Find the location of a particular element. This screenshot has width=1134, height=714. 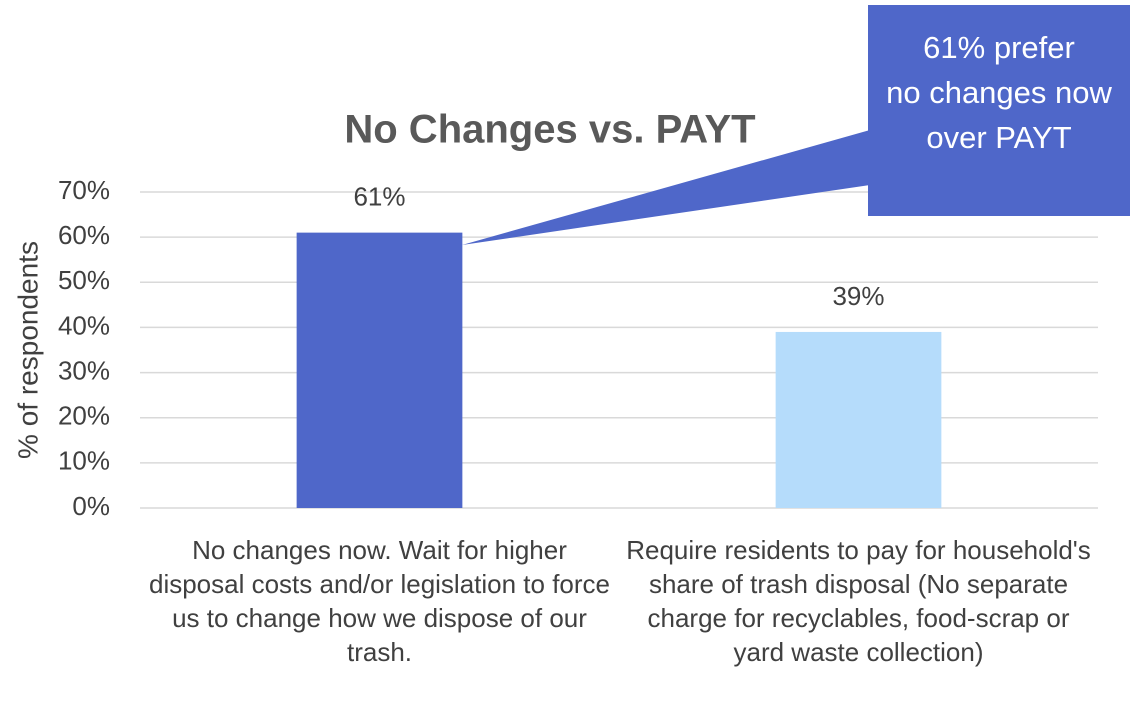

y-tick-label: 30% is located at coordinates (84, 370).